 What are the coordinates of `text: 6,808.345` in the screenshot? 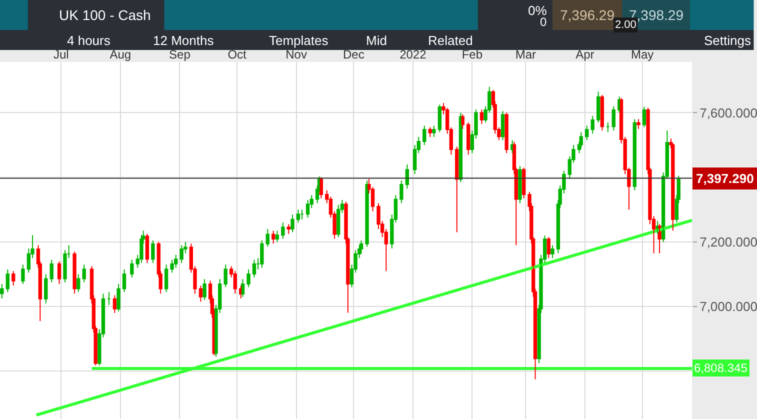 It's located at (721, 368).